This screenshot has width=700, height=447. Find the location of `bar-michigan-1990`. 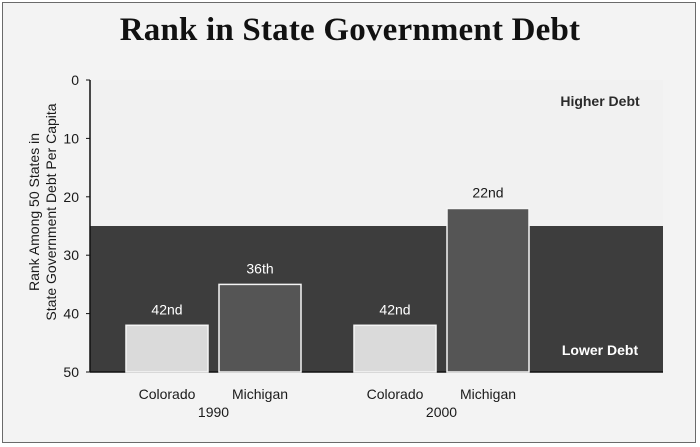

bar-michigan-1990 is located at coordinates (260, 328).